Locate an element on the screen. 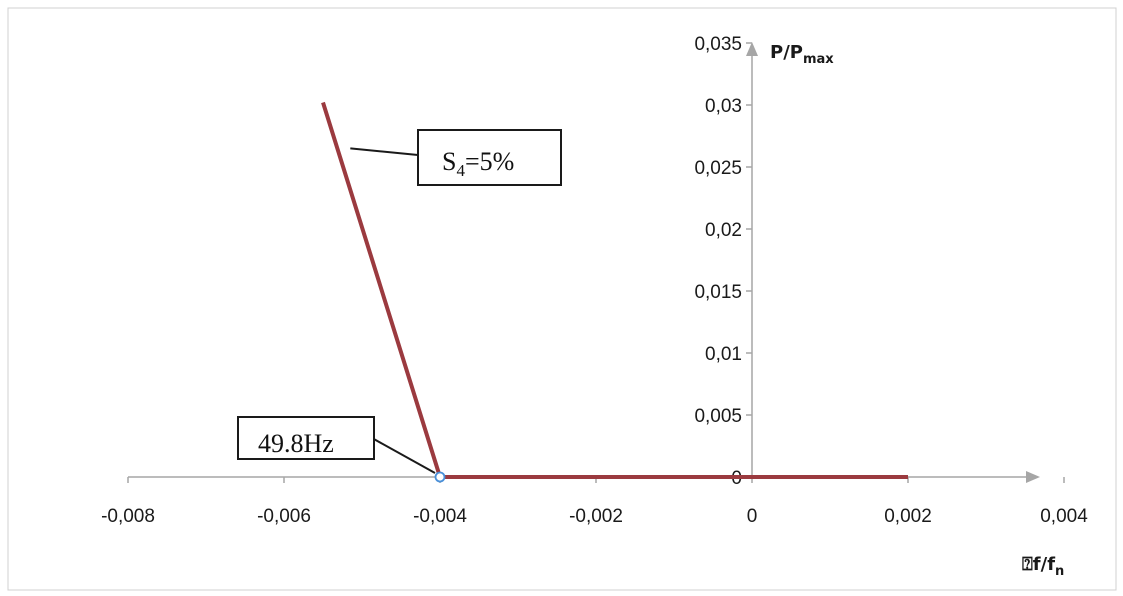  x-tick-label: -0,008 is located at coordinates (128, 516).